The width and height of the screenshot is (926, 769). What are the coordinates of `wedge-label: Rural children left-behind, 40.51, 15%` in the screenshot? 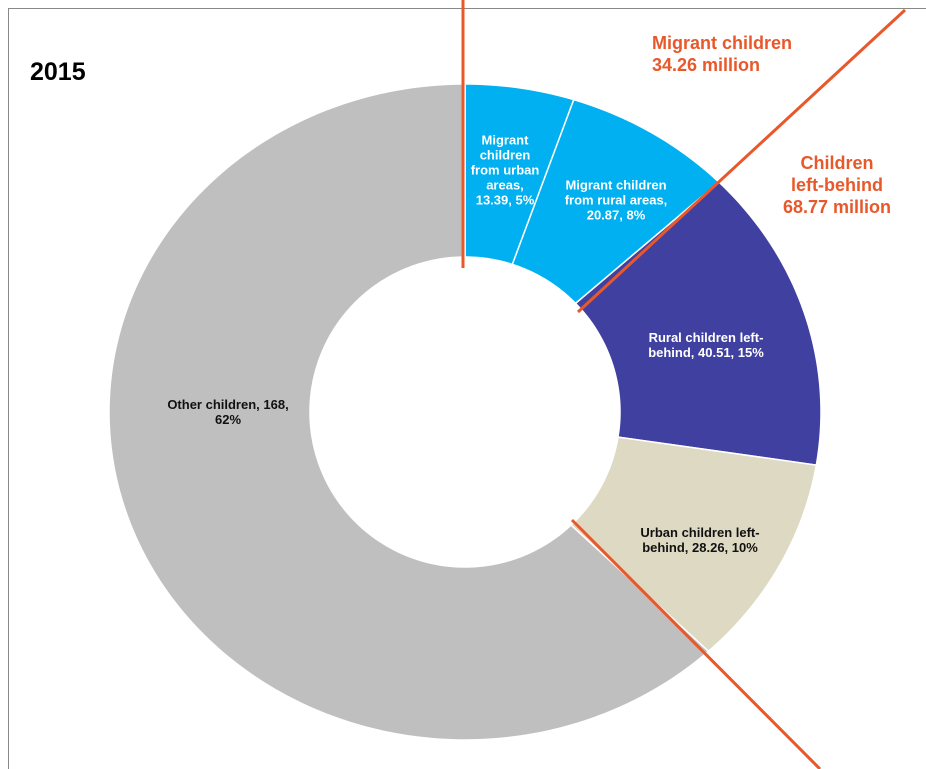 It's located at (706, 345).